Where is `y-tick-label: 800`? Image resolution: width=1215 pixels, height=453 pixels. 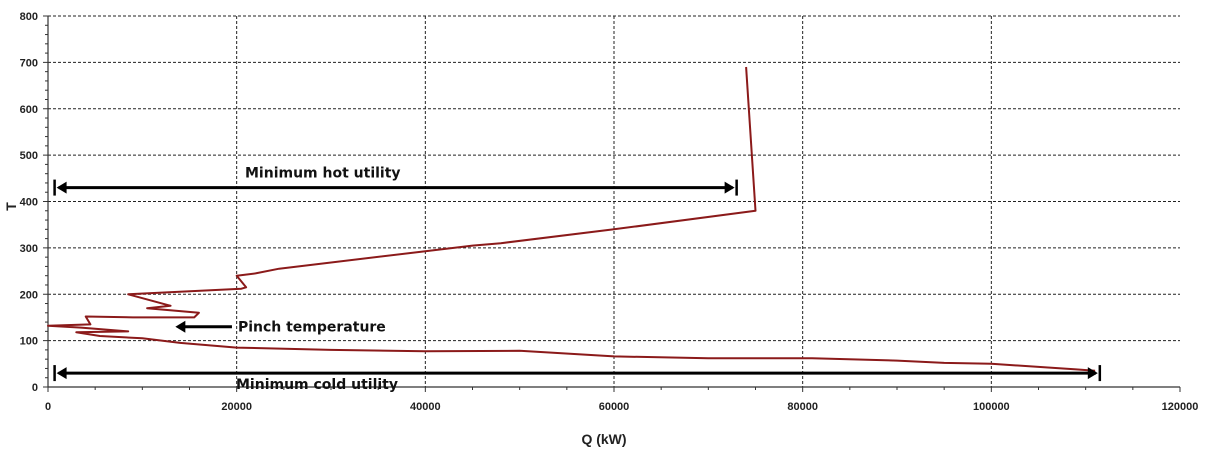 y-tick-label: 800 is located at coordinates (29, 17).